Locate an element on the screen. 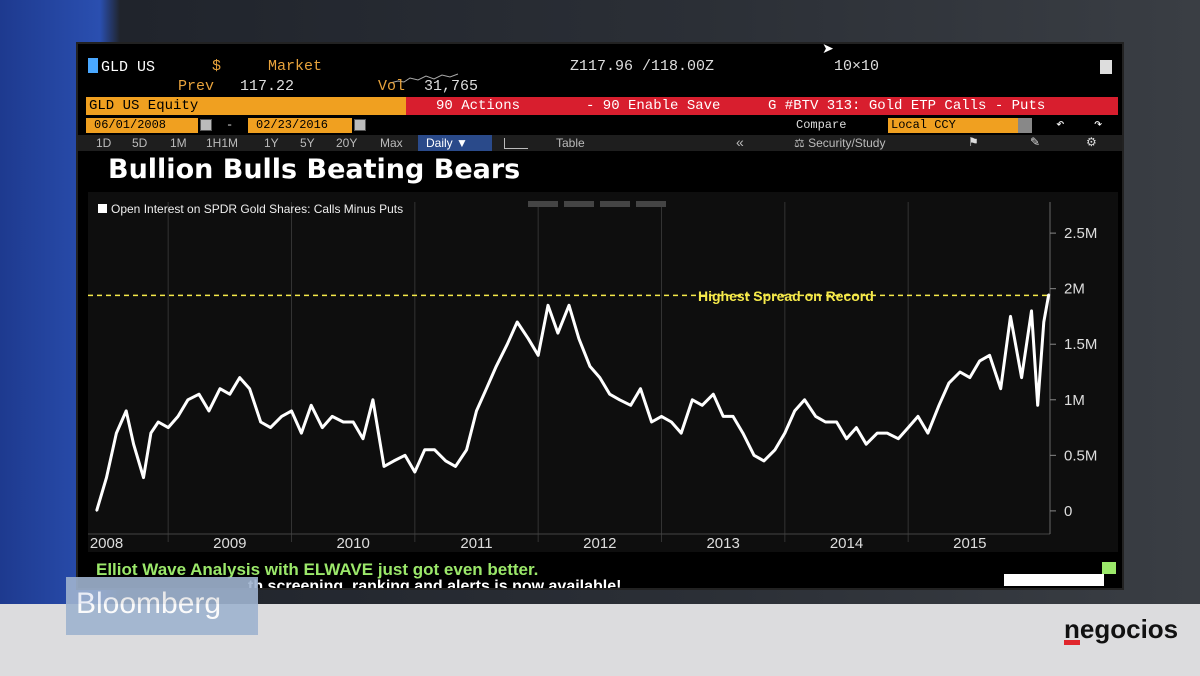 This screenshot has height=676, width=1200. period-1y: 1Y is located at coordinates (271, 143).